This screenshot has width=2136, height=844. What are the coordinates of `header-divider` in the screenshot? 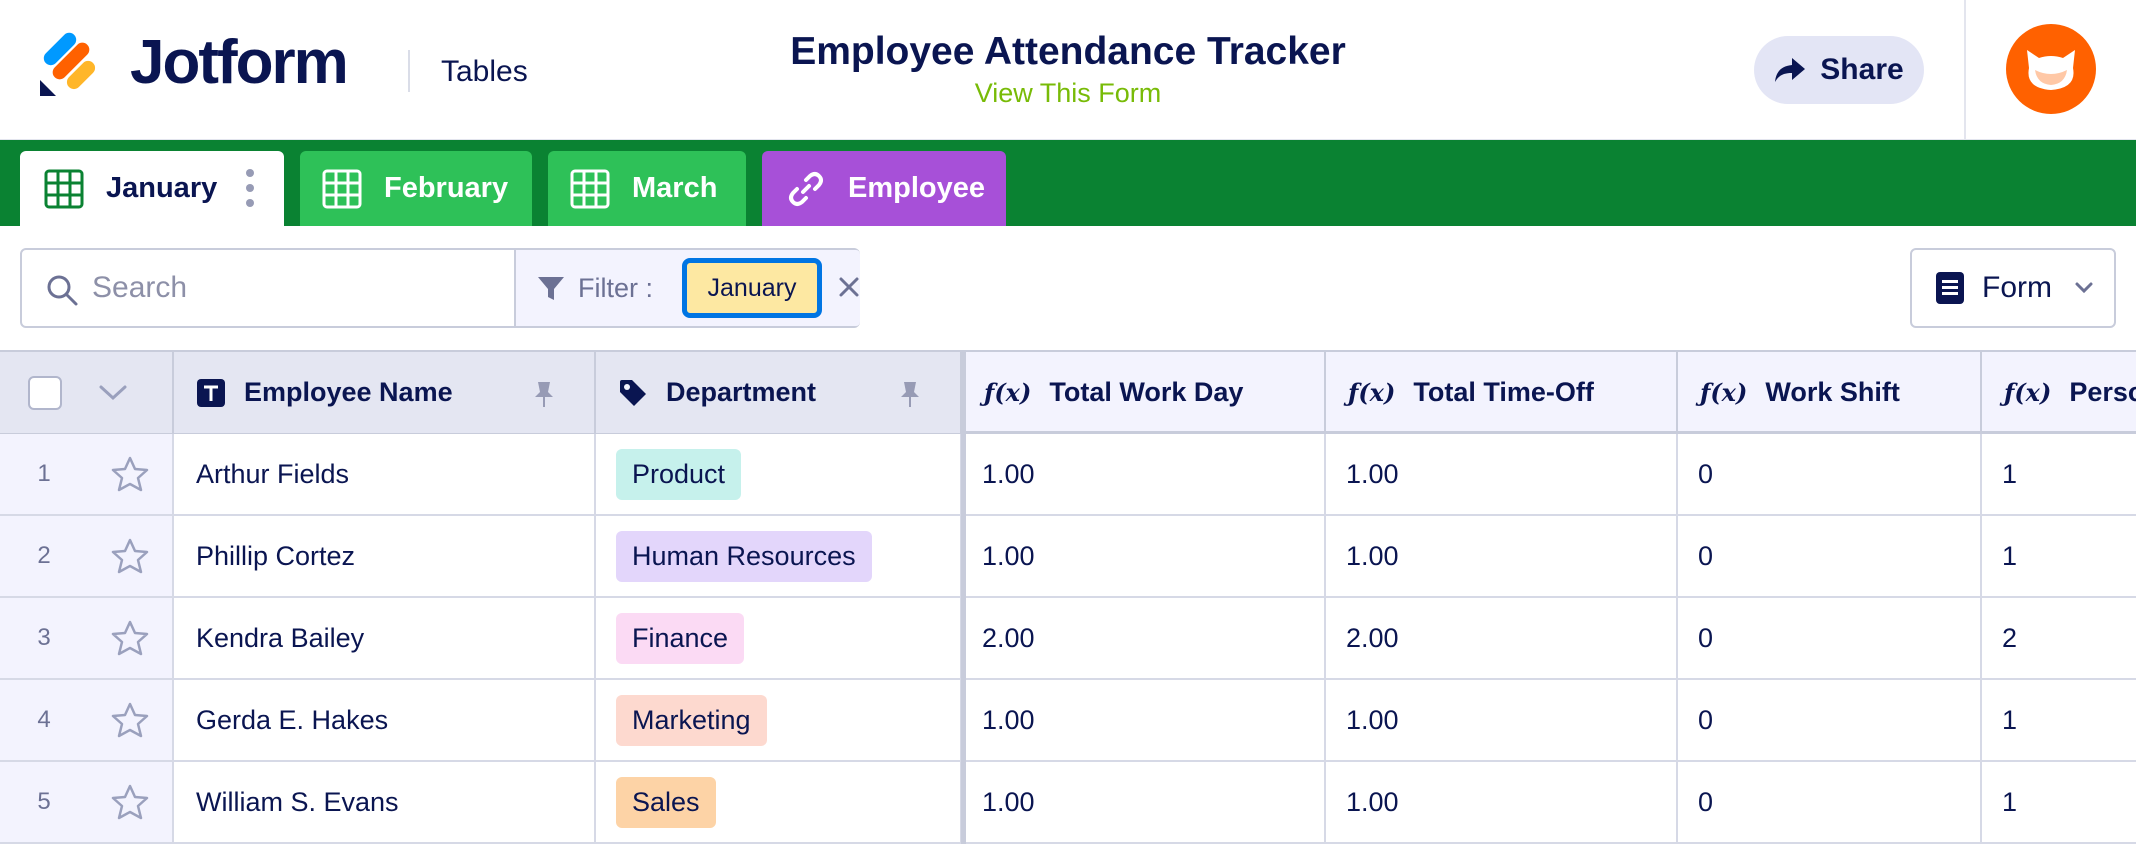 It's located at (409, 71).